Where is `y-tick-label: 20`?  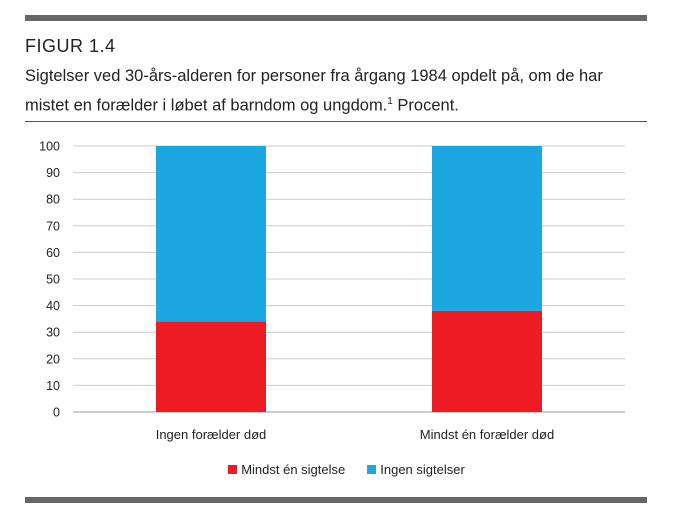
y-tick-label: 20 is located at coordinates (53, 359).